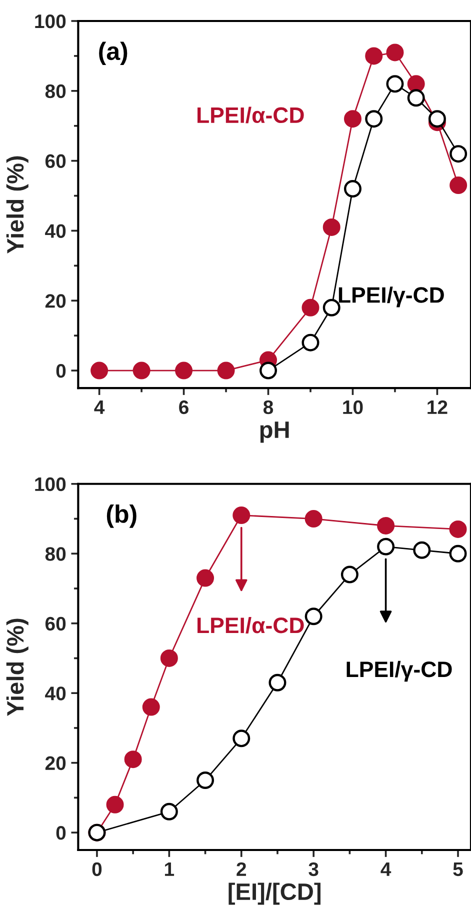  What do you see at coordinates (399, 671) in the screenshot?
I see `text: LPEI/γ-CD` at bounding box center [399, 671].